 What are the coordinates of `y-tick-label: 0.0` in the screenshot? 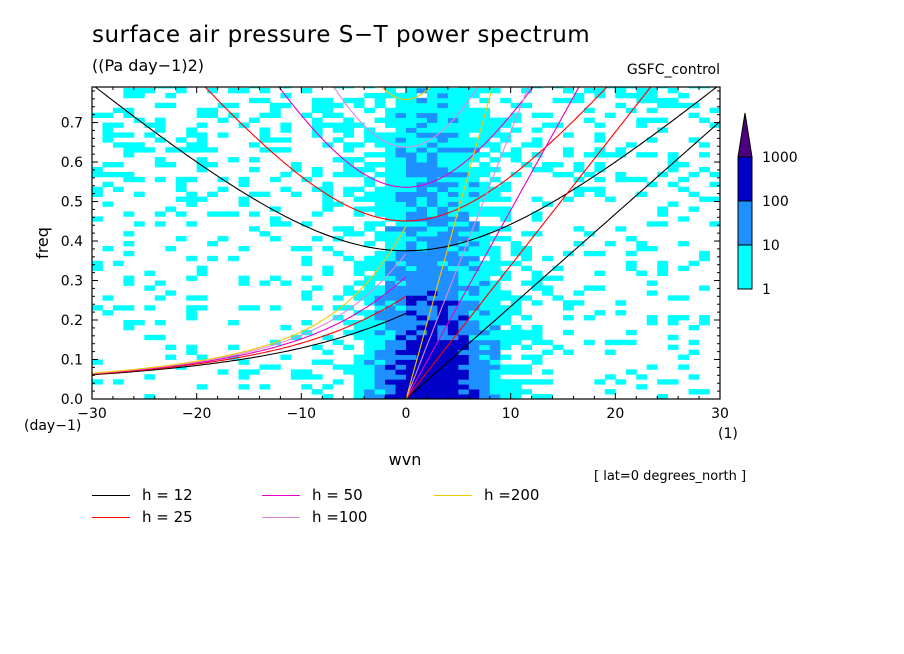 It's located at (72, 400).